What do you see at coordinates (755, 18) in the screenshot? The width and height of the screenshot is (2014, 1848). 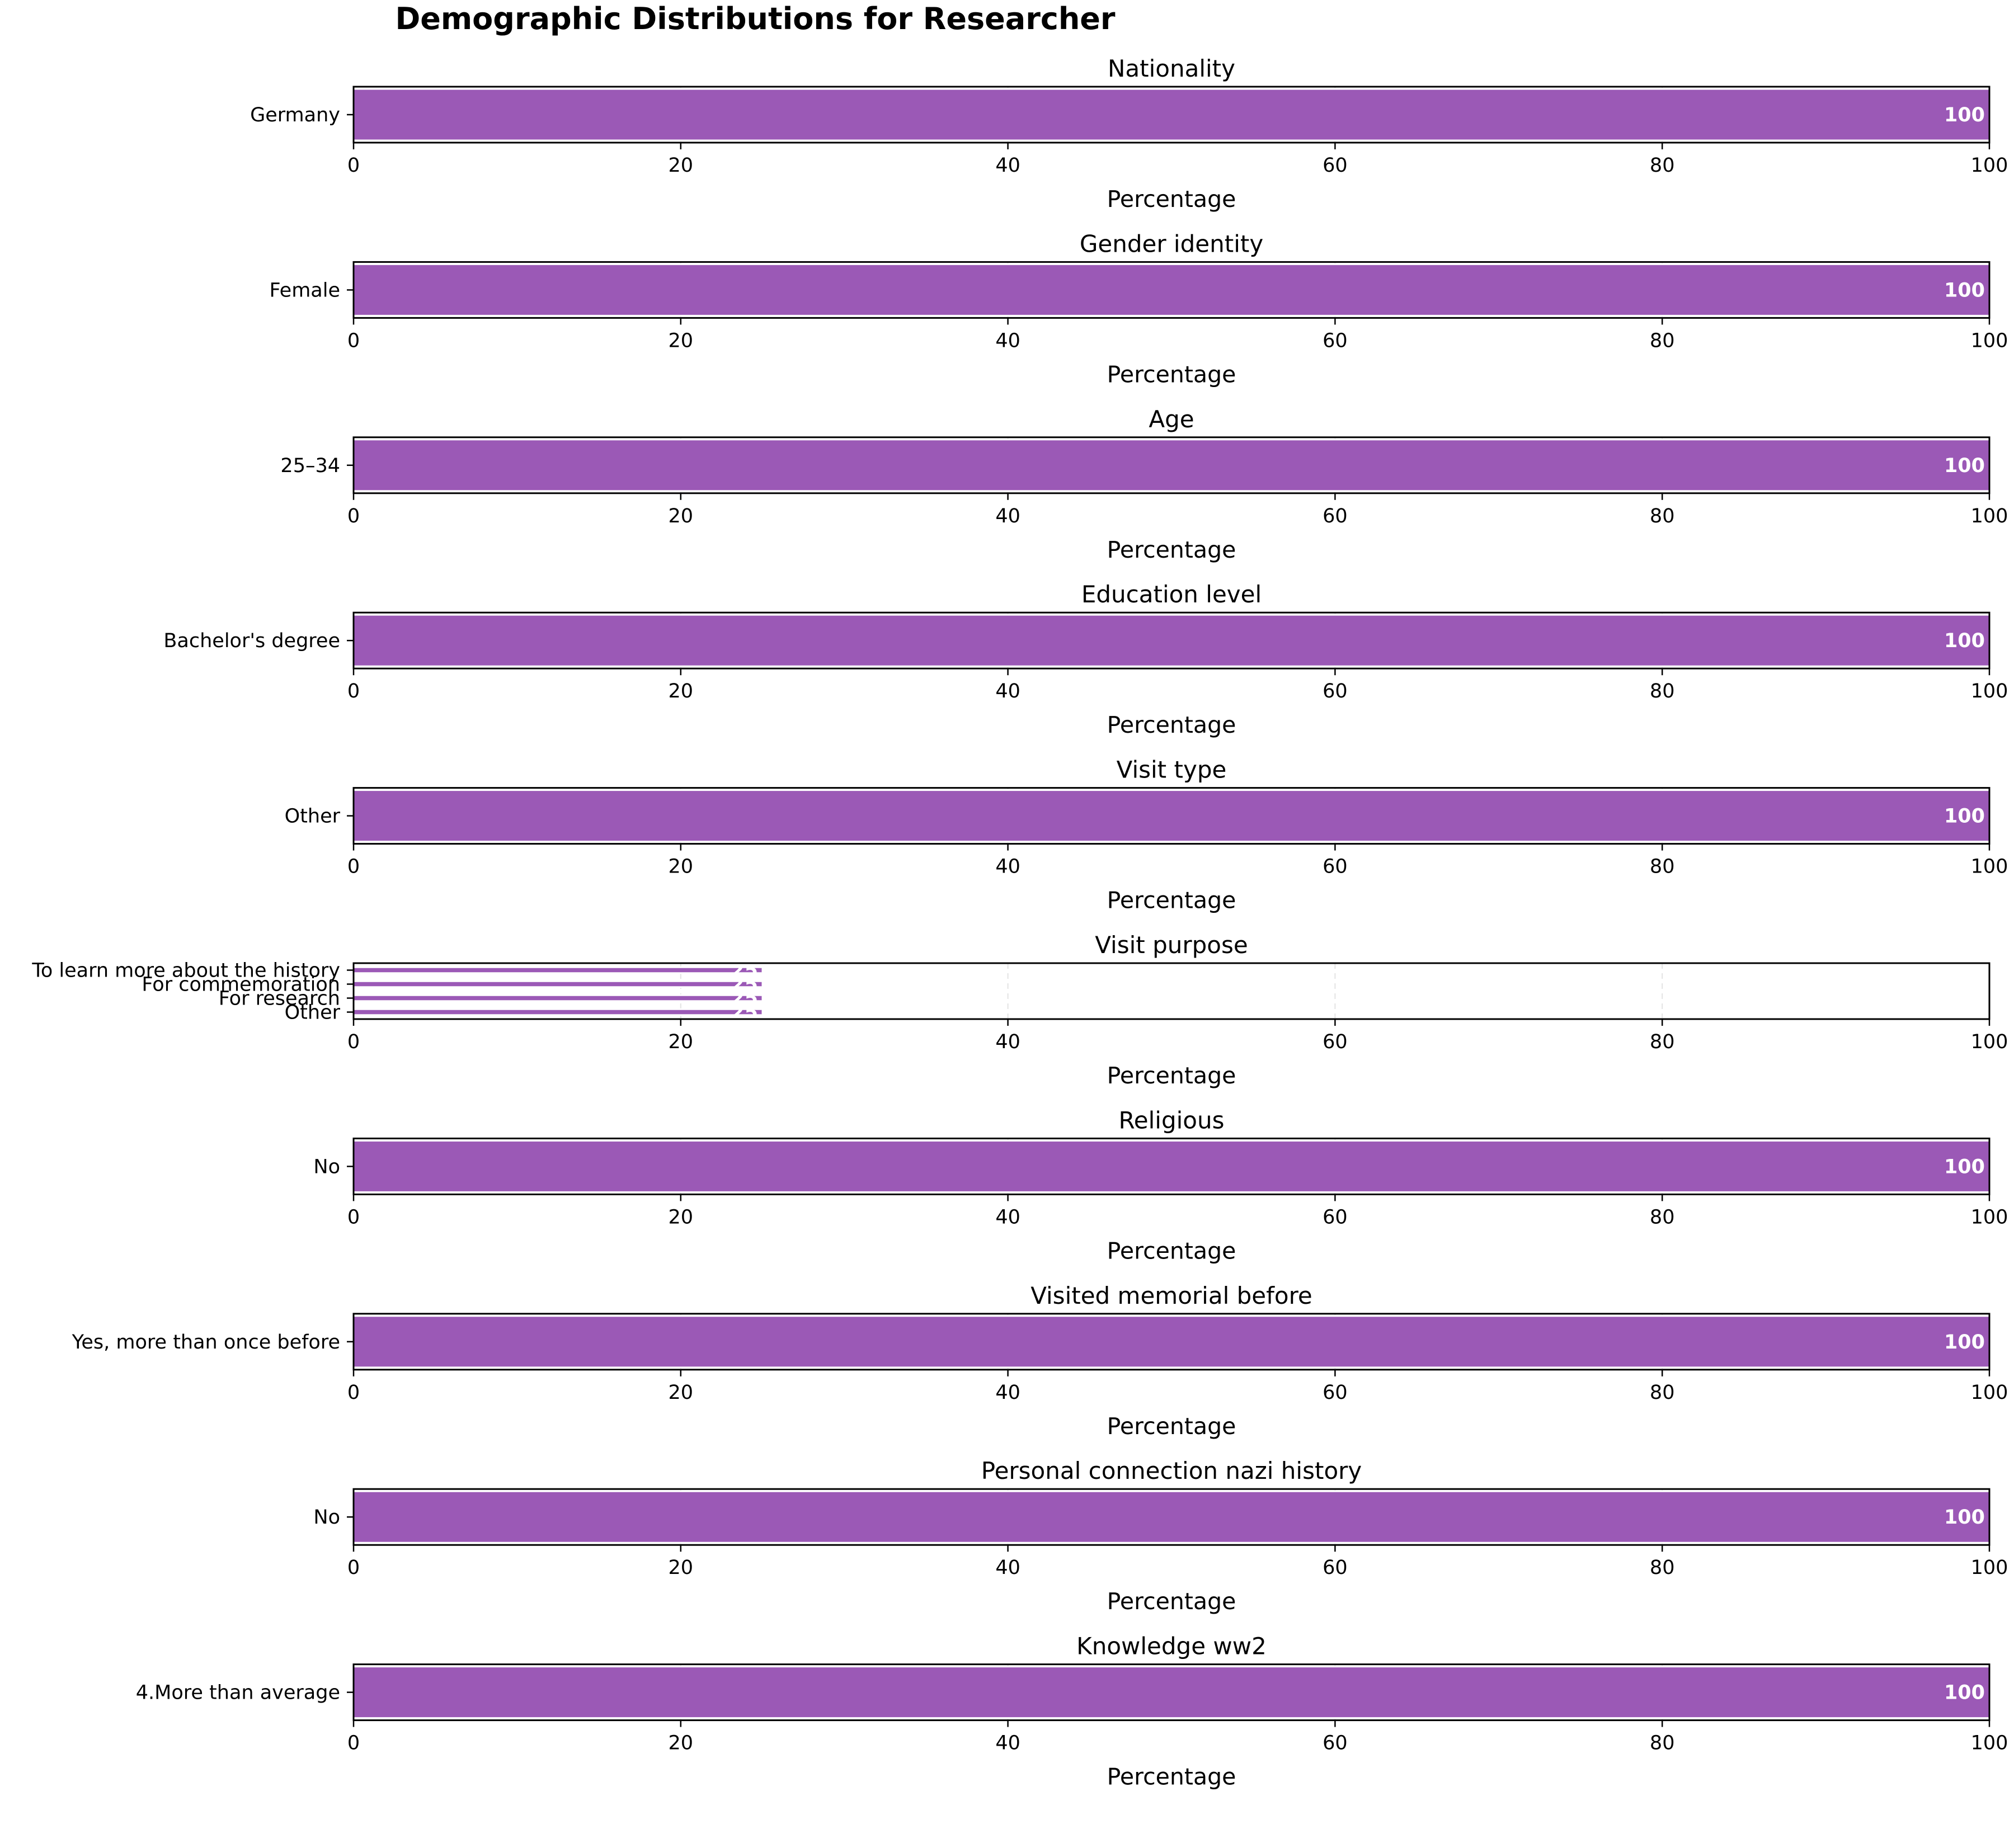 I see `figure-title: Demographic Distributions for Researcher` at bounding box center [755, 18].